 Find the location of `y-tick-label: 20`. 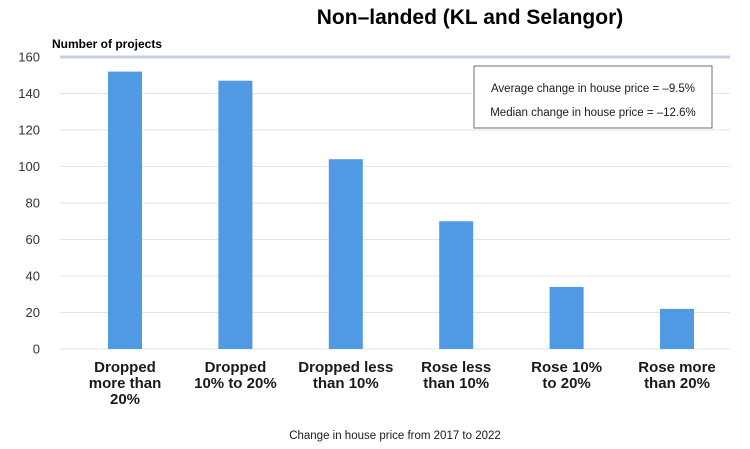

y-tick-label: 20 is located at coordinates (33, 312).